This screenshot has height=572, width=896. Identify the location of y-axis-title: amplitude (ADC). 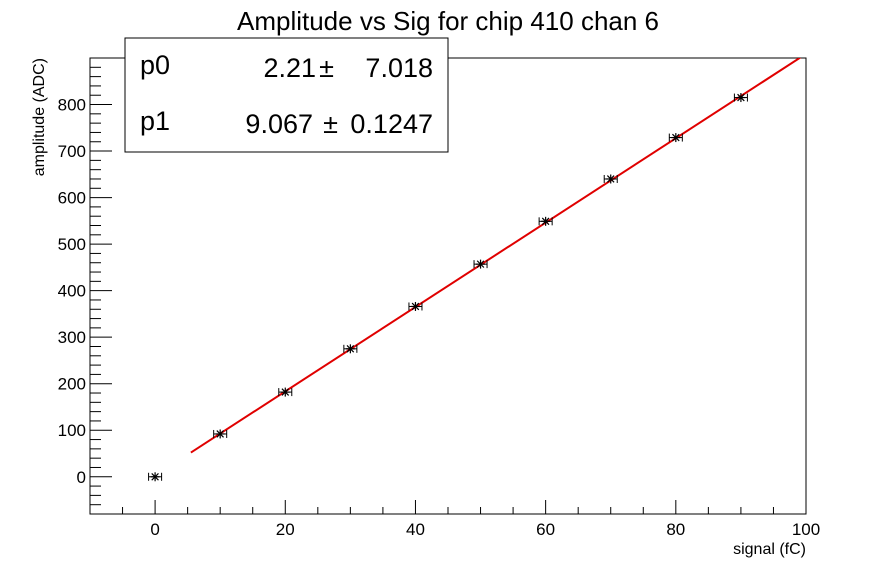
(39, 117).